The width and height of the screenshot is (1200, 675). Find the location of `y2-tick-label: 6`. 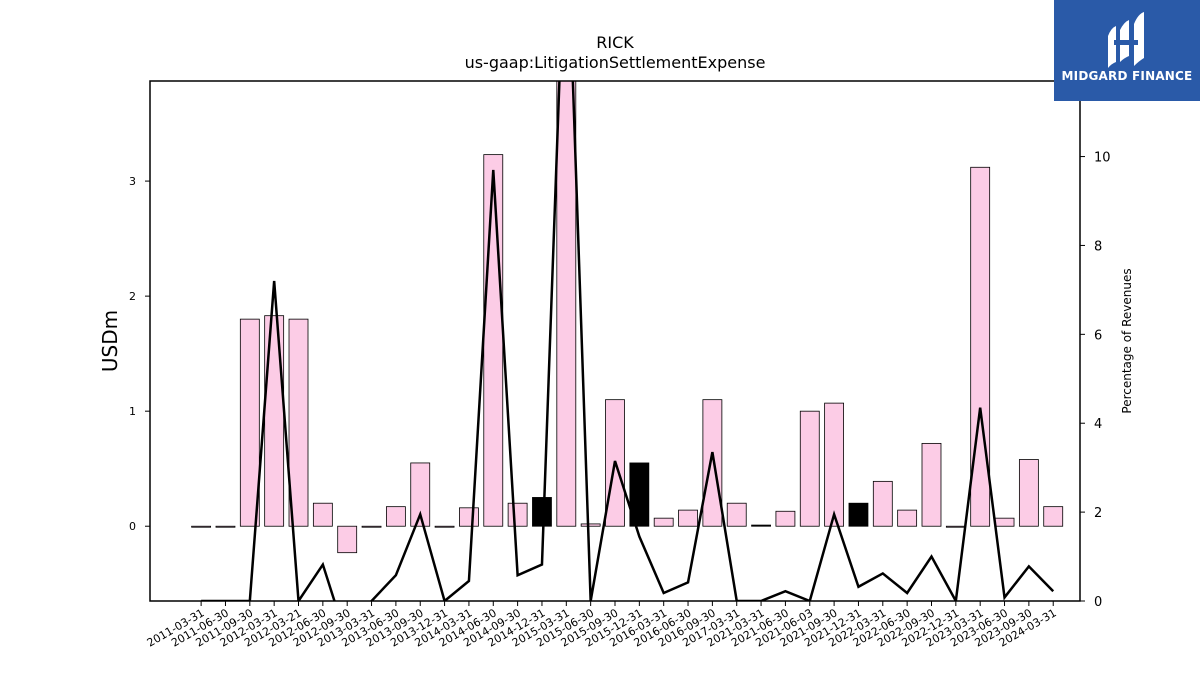

y2-tick-label: 6 is located at coordinates (1098, 335).